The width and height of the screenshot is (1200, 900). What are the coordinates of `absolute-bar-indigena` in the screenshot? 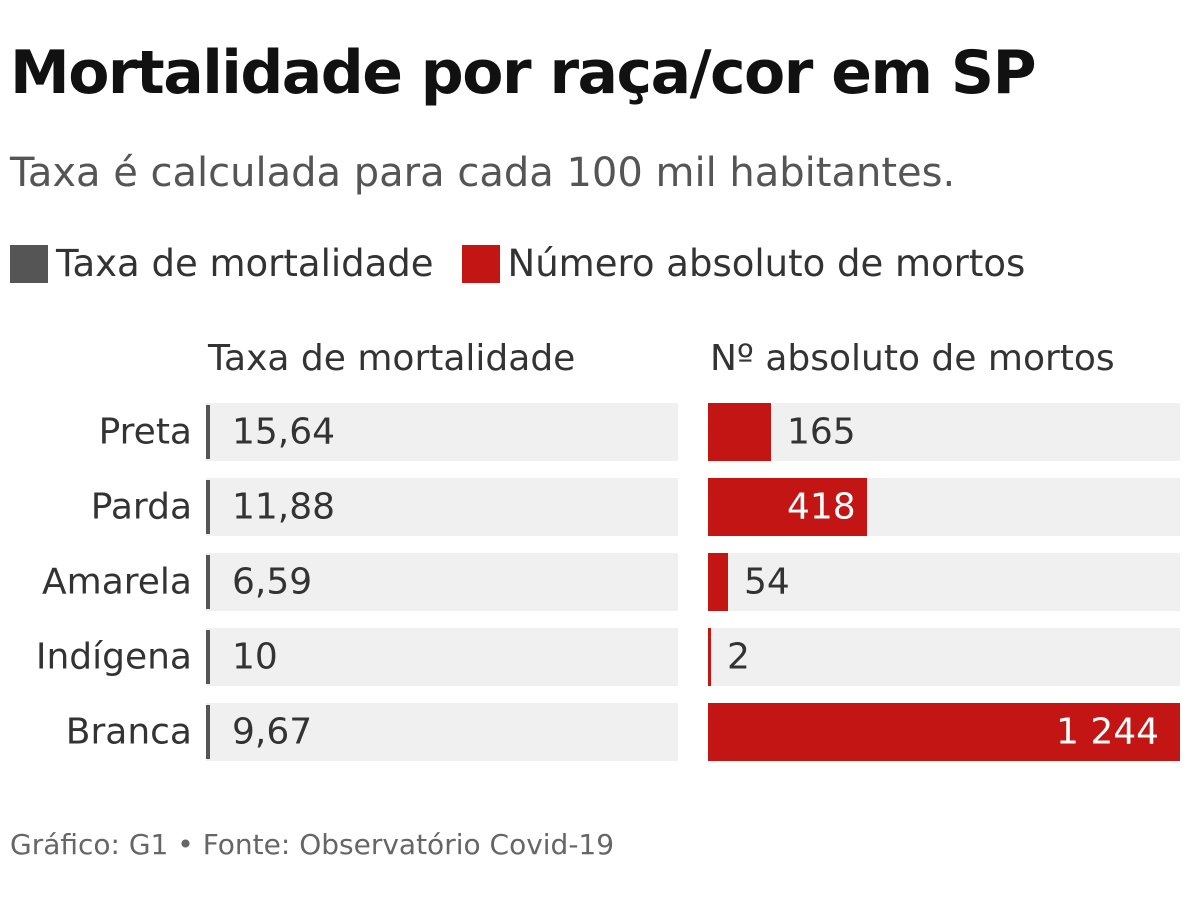 It's located at (709, 657).